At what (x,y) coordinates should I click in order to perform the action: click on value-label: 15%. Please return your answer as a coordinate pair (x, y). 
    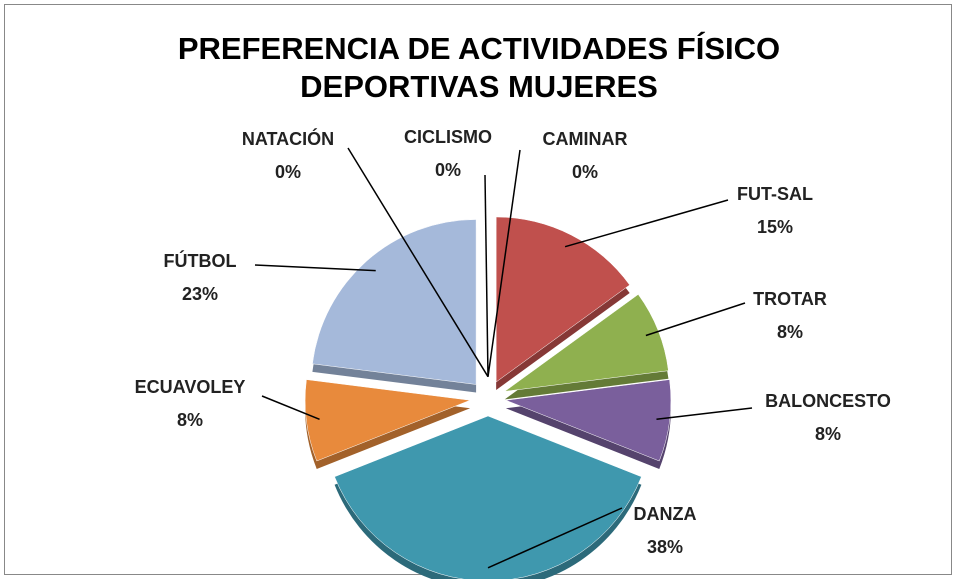
    Looking at the image, I should click on (775, 227).